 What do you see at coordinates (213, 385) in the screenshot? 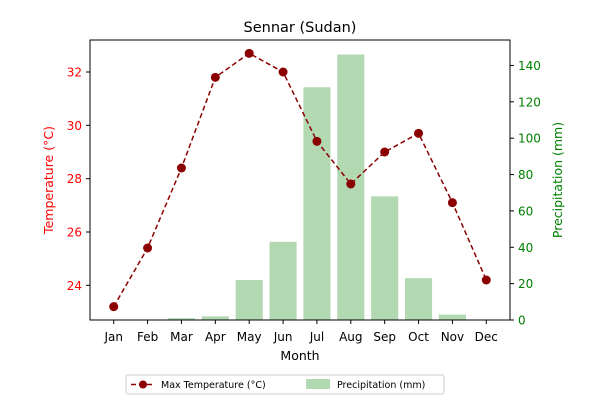
I see `legend-label-temperature: Max Temperature (°C)` at bounding box center [213, 385].